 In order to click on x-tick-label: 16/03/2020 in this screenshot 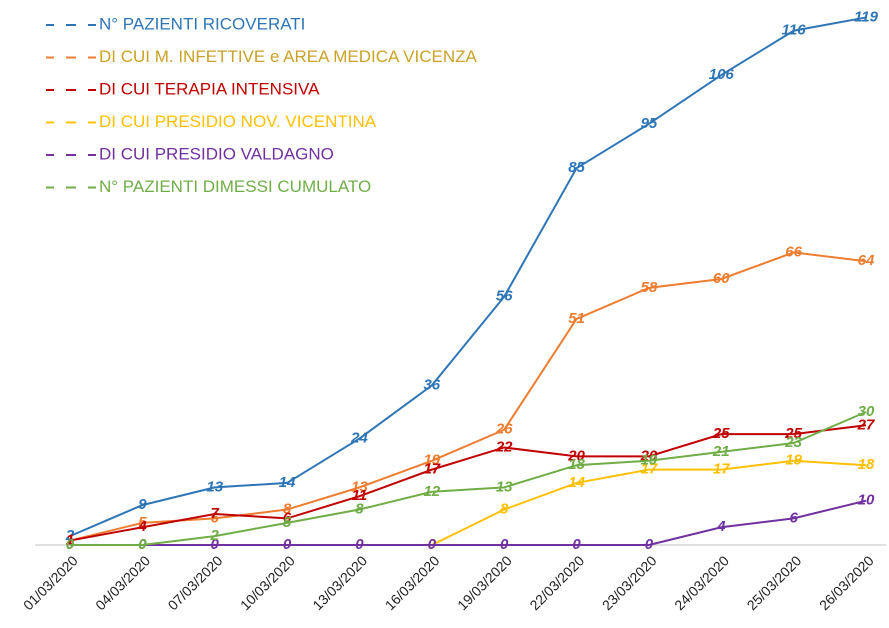, I will do `click(412, 582)`.